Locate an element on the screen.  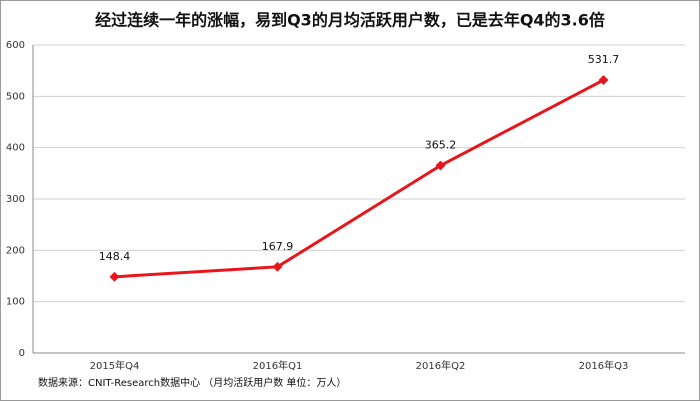
y-tick-label: 400 is located at coordinates (15, 148).